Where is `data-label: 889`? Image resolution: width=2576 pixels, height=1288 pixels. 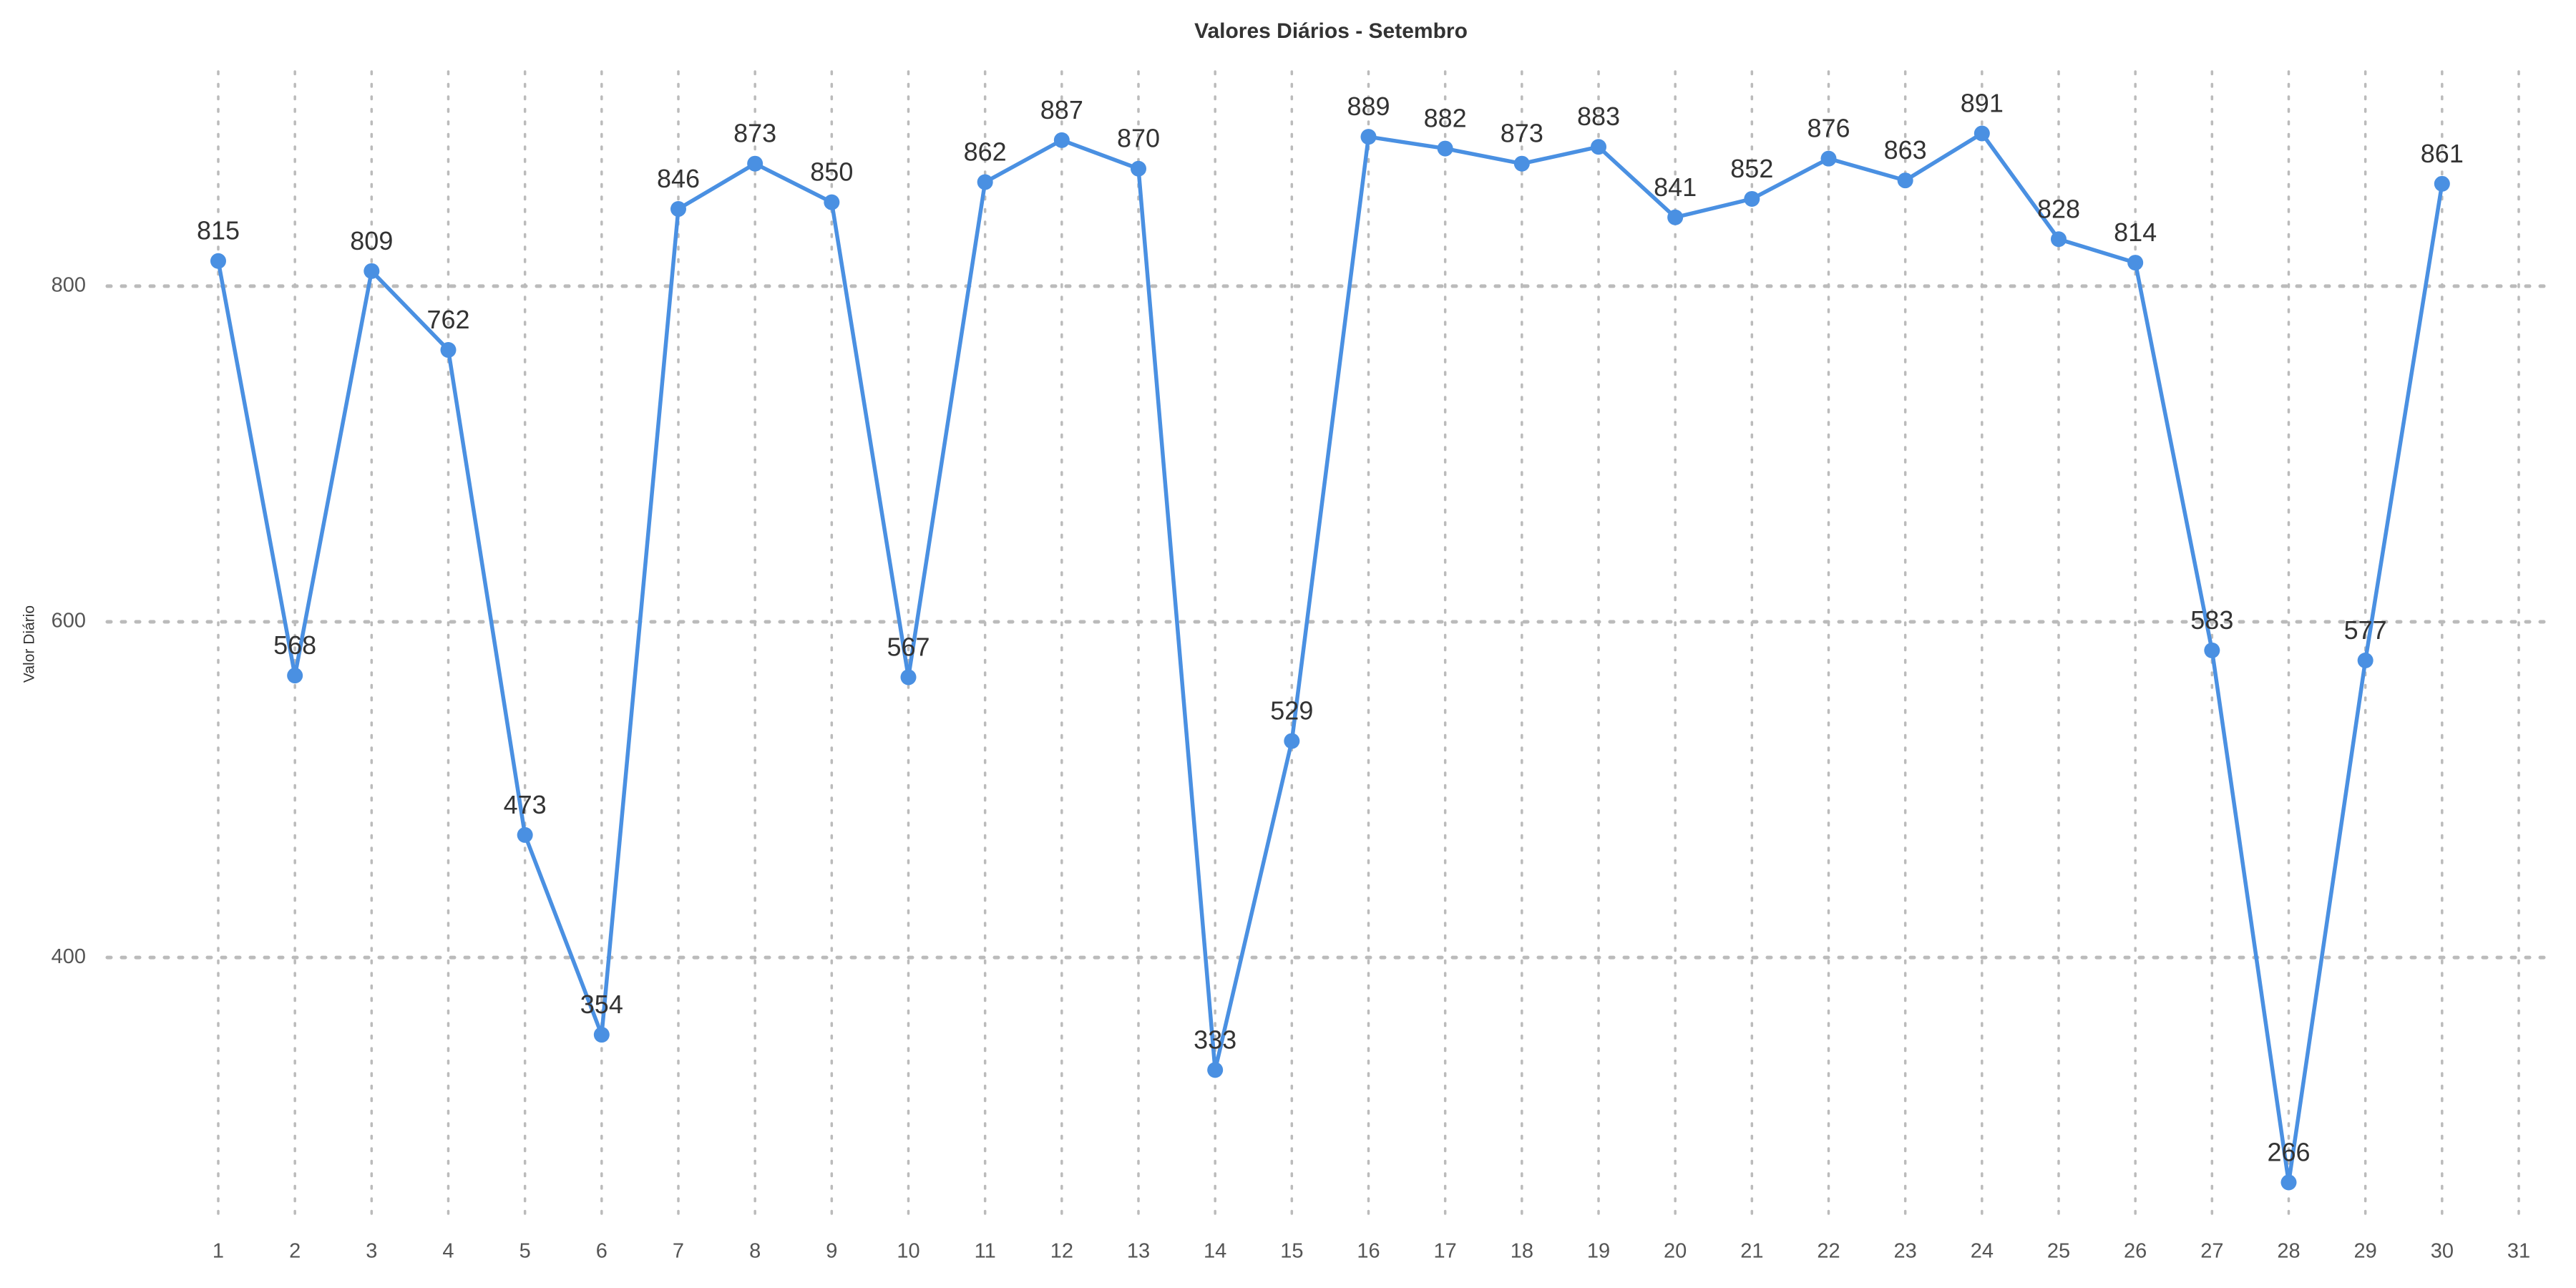 data-label: 889 is located at coordinates (1368, 106).